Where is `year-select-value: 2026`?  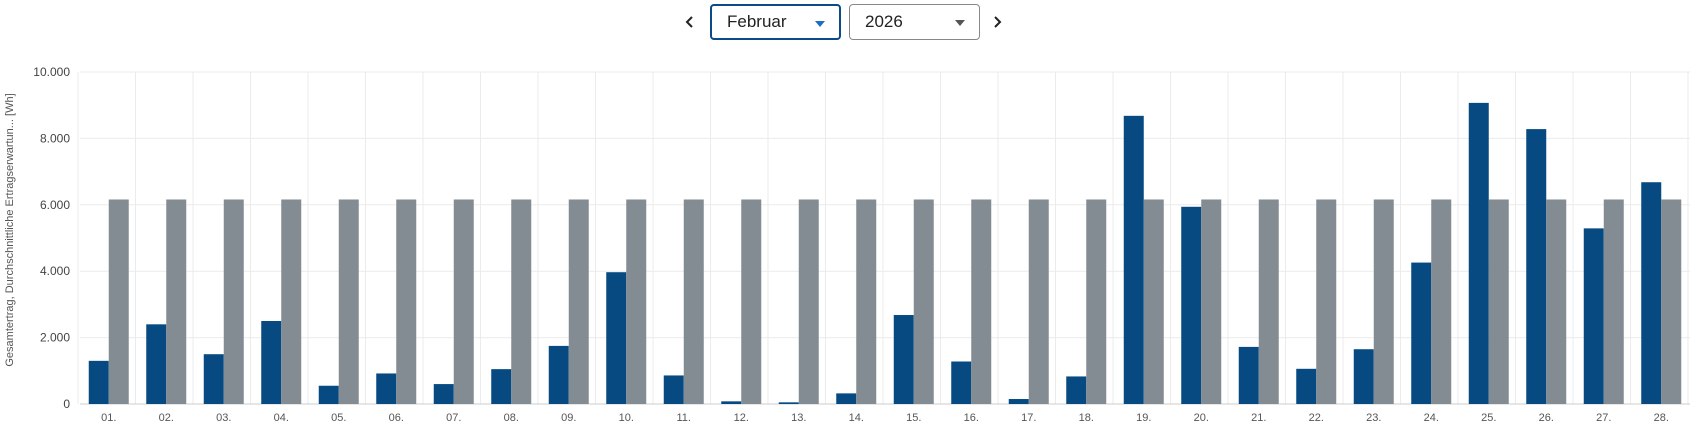 year-select-value: 2026 is located at coordinates (884, 21).